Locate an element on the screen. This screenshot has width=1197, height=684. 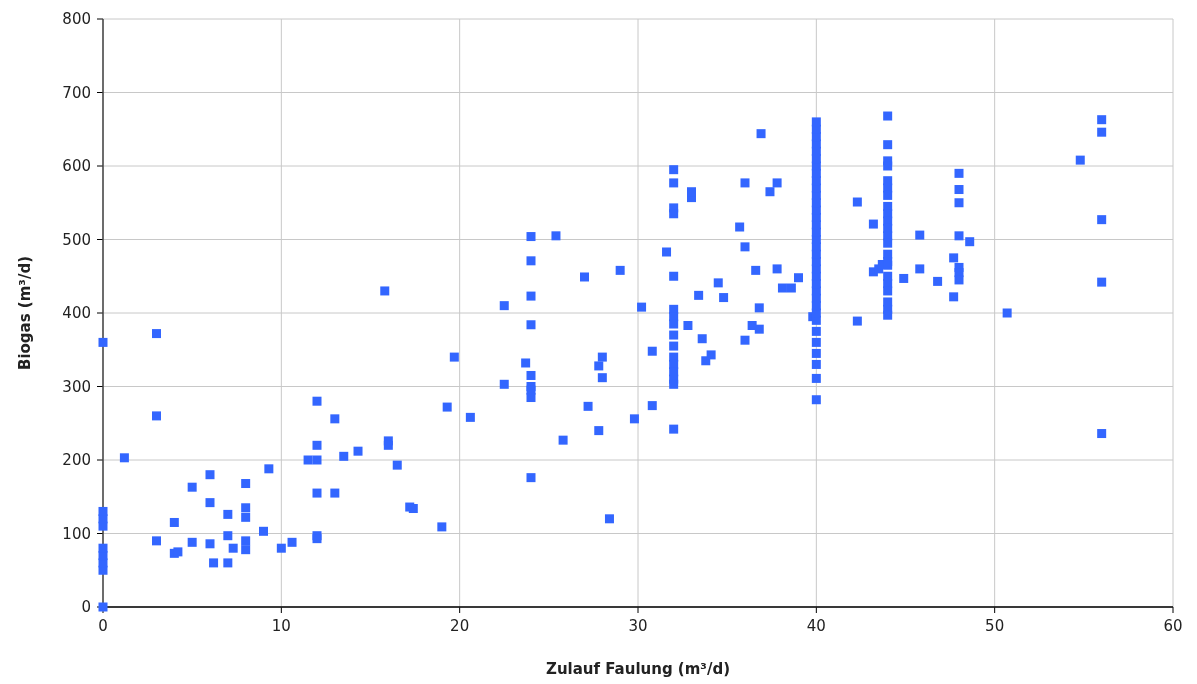
x-tick-label: 0 is located at coordinates (103, 626).